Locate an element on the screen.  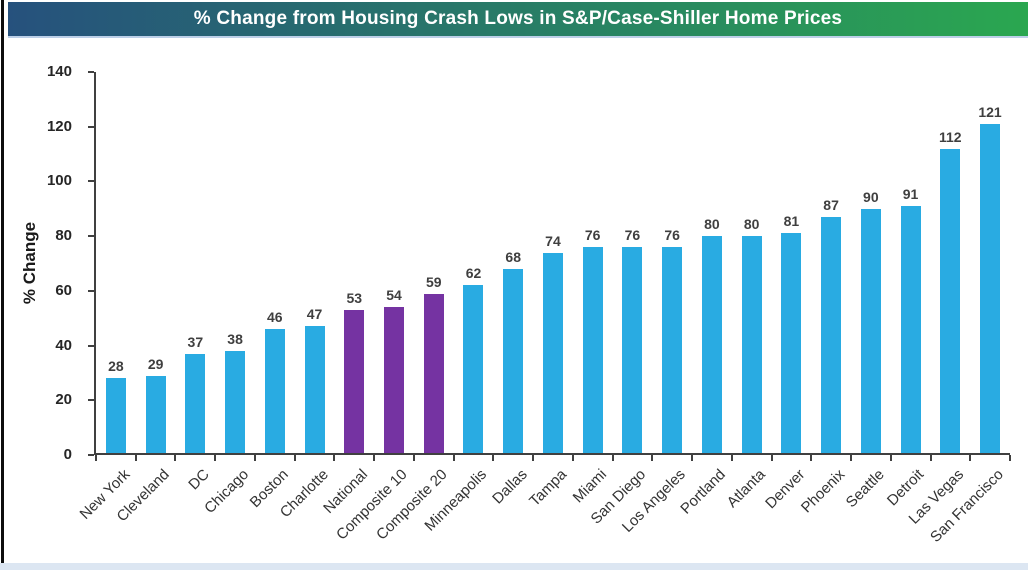
bar-value-label: 121 is located at coordinates (990, 111).